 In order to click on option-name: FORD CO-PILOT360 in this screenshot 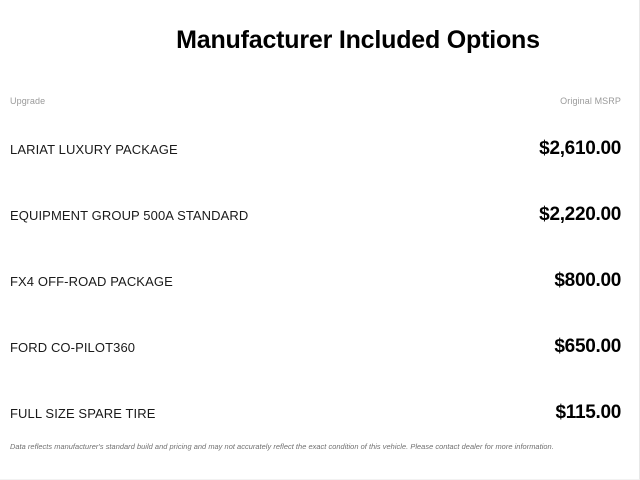, I will do `click(73, 347)`.